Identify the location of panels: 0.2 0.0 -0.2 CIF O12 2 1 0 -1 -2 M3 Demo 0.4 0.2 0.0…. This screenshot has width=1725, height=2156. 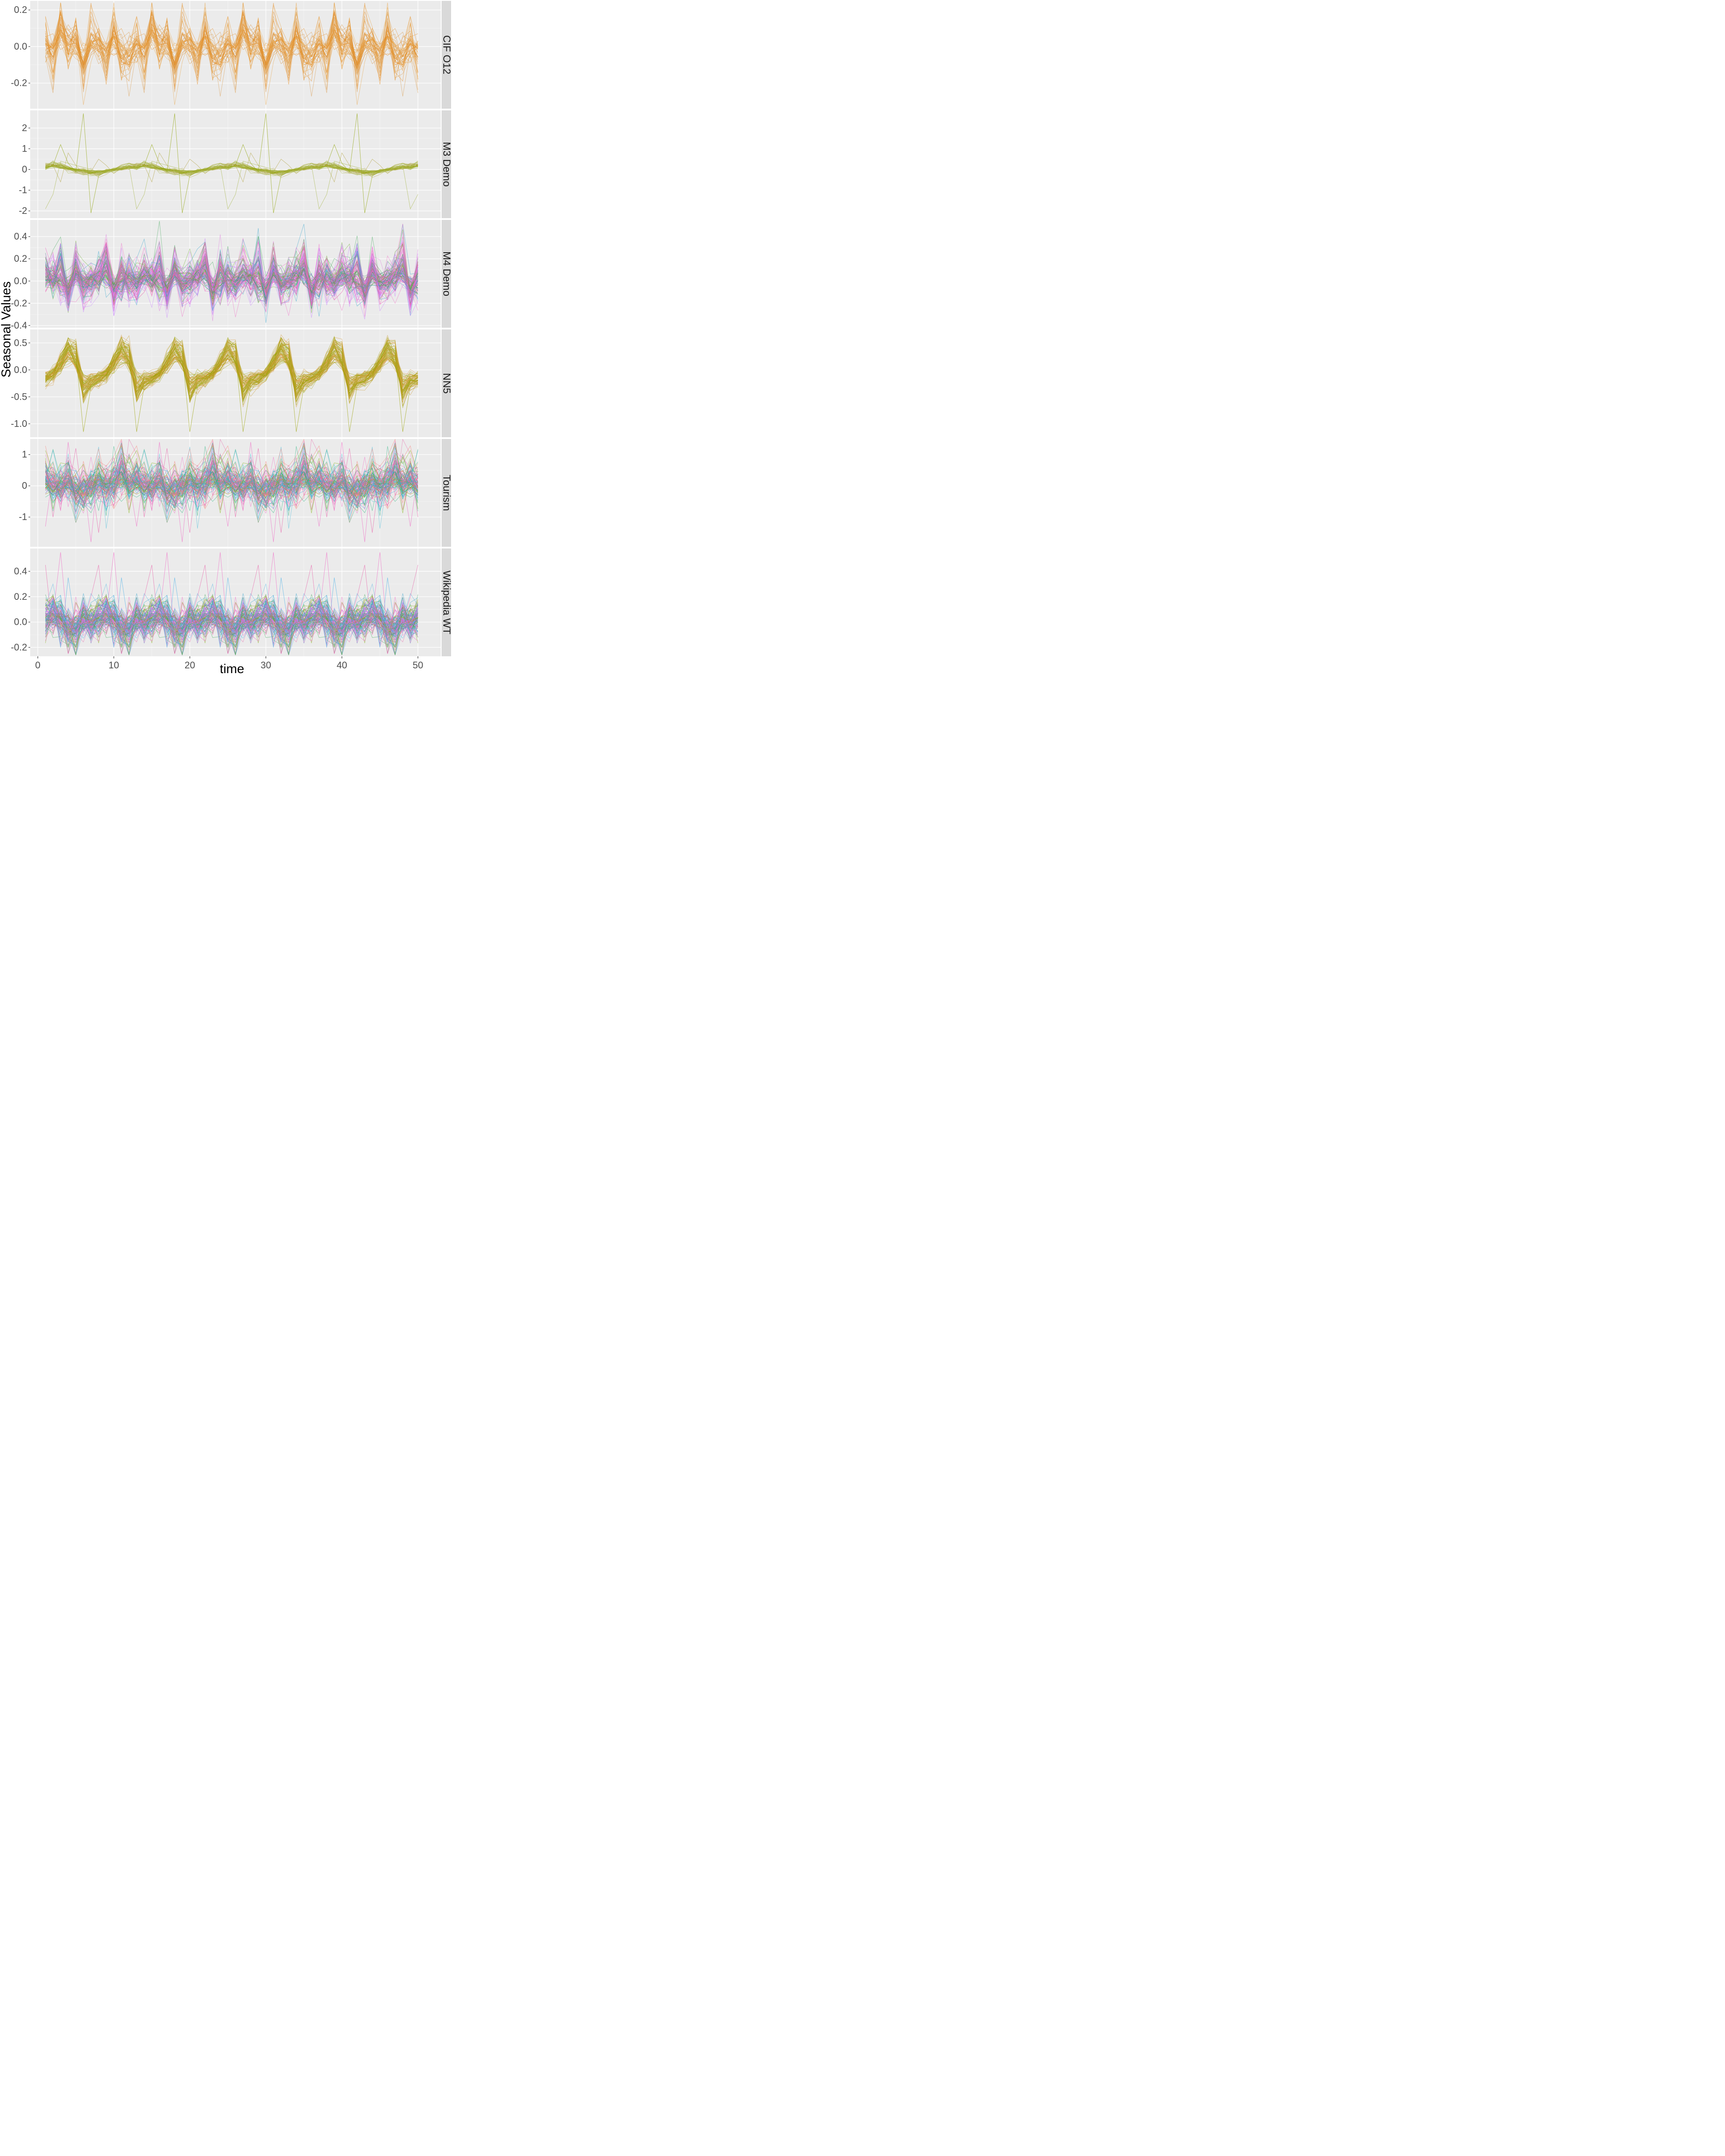
(231, 328).